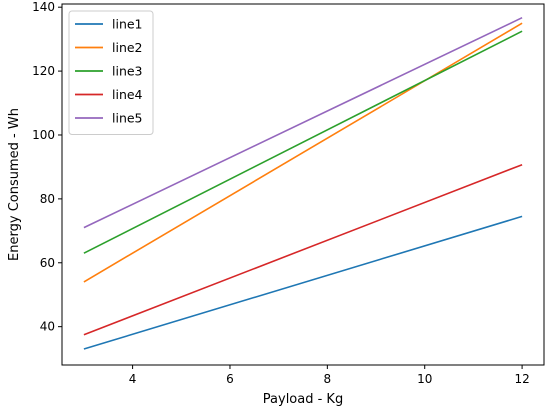 This screenshot has height=410, width=550. What do you see at coordinates (109, 118) in the screenshot?
I see `legend-item-line5: line5` at bounding box center [109, 118].